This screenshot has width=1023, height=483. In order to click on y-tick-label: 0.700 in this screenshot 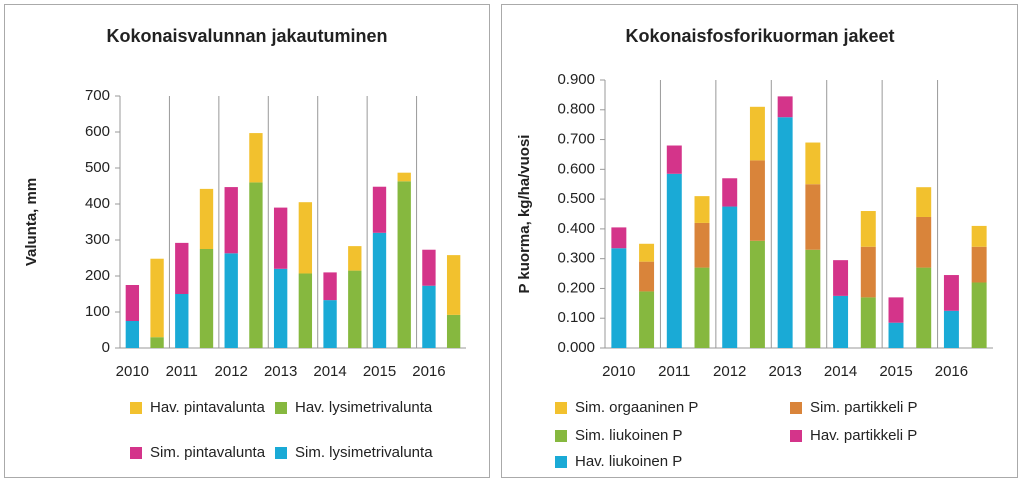, I will do `click(576, 139)`.